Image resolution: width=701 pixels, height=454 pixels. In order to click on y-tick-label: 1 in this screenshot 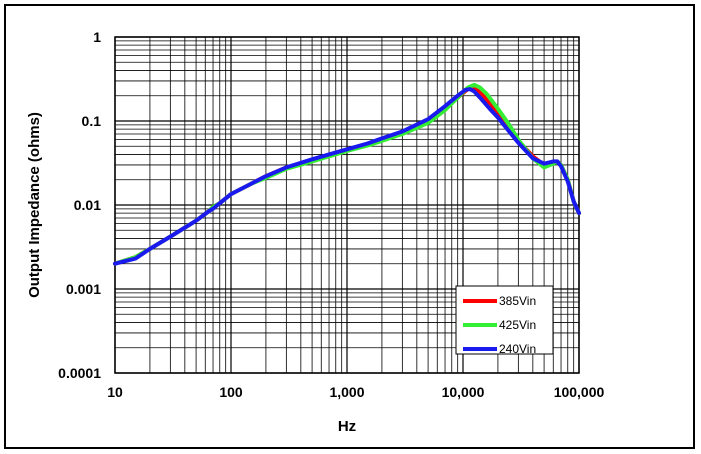, I will do `click(97, 37)`.